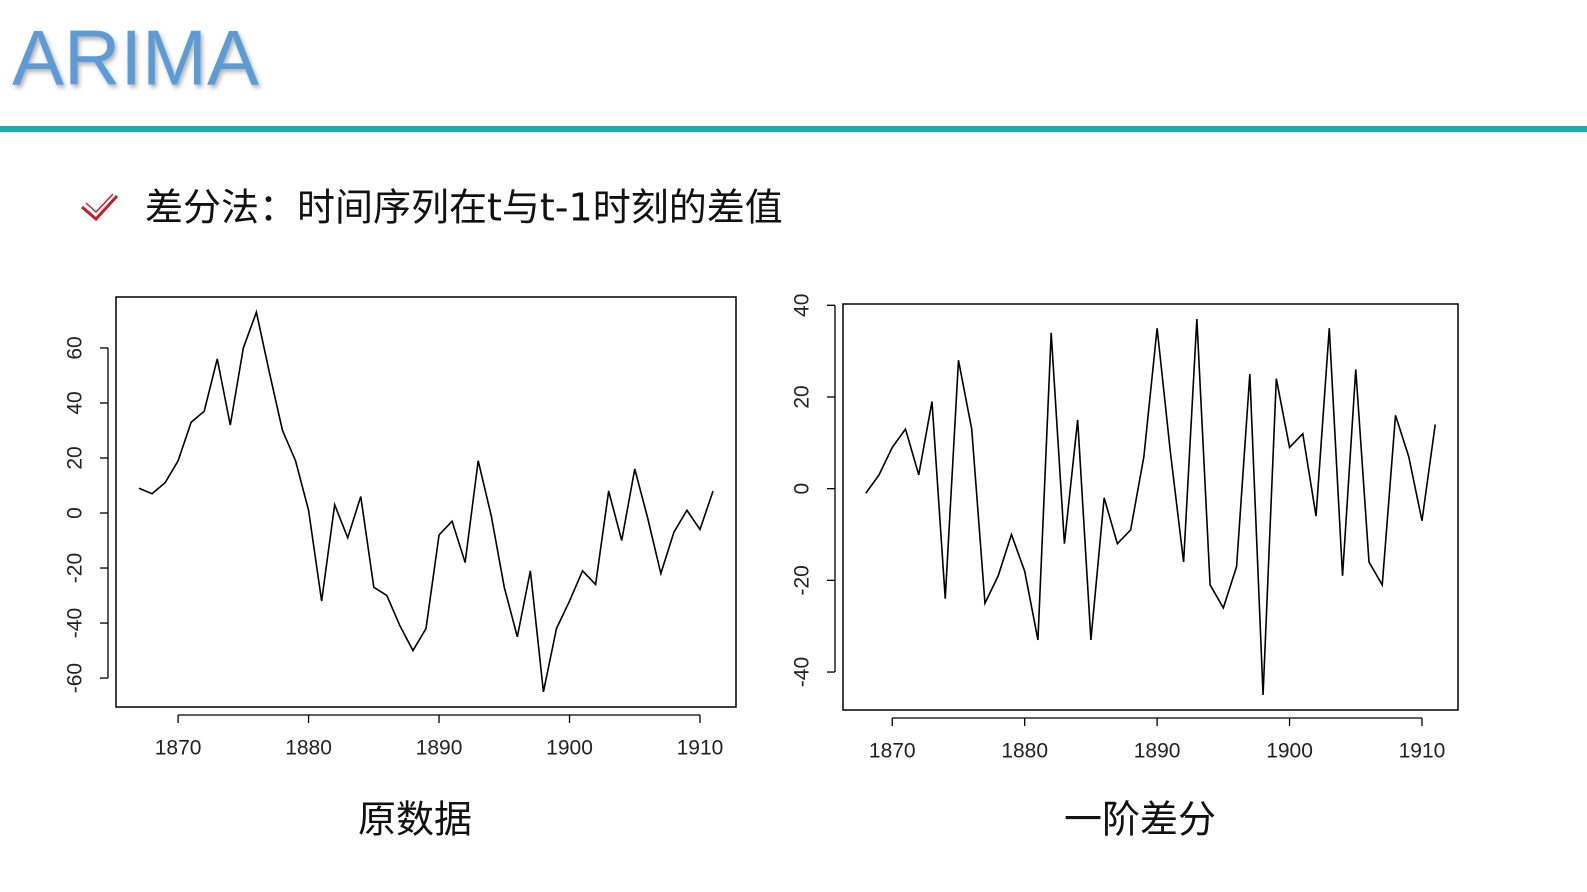 The width and height of the screenshot is (1587, 892). I want to click on check-icon, so click(100, 208).